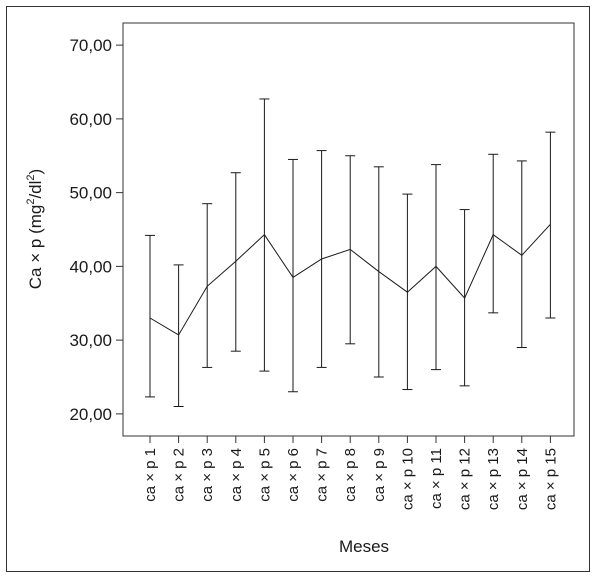  What do you see at coordinates (150, 475) in the screenshot?
I see `x-tick-label: ca × p 1` at bounding box center [150, 475].